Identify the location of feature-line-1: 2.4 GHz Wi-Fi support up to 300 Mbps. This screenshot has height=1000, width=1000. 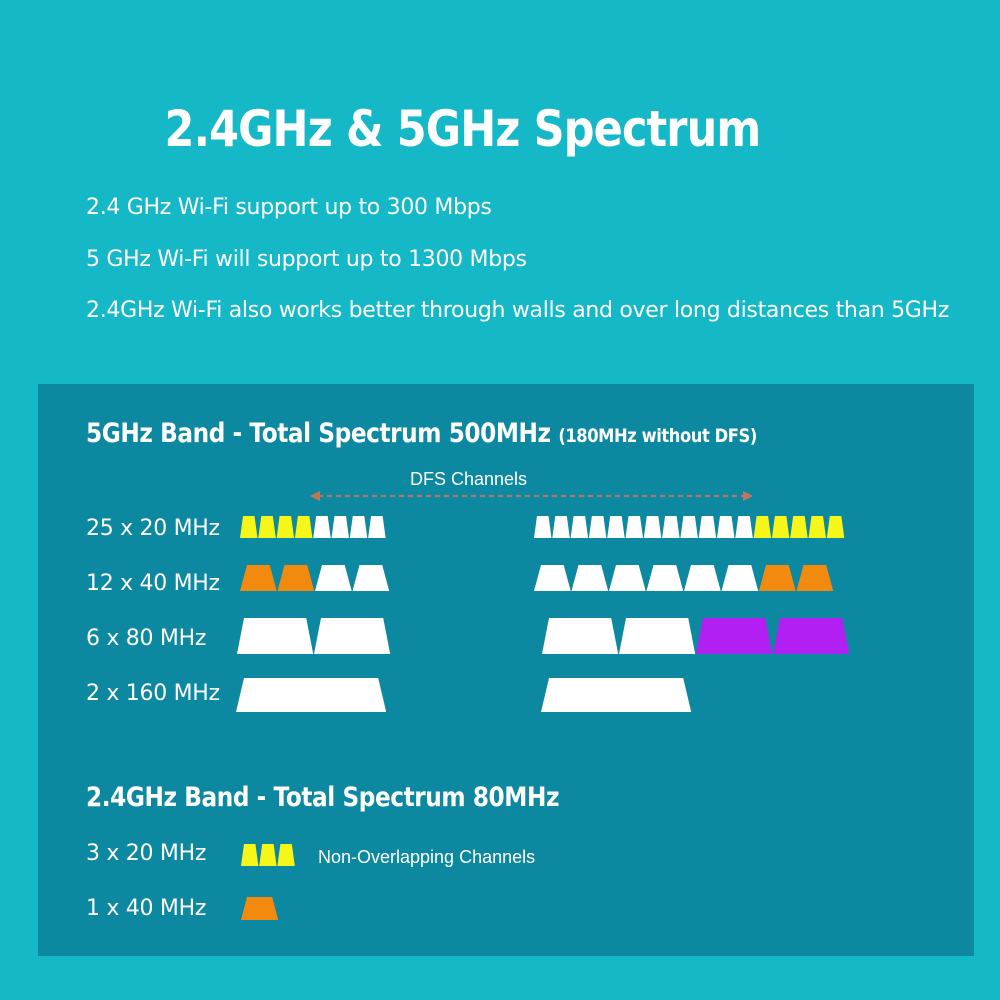
(289, 207).